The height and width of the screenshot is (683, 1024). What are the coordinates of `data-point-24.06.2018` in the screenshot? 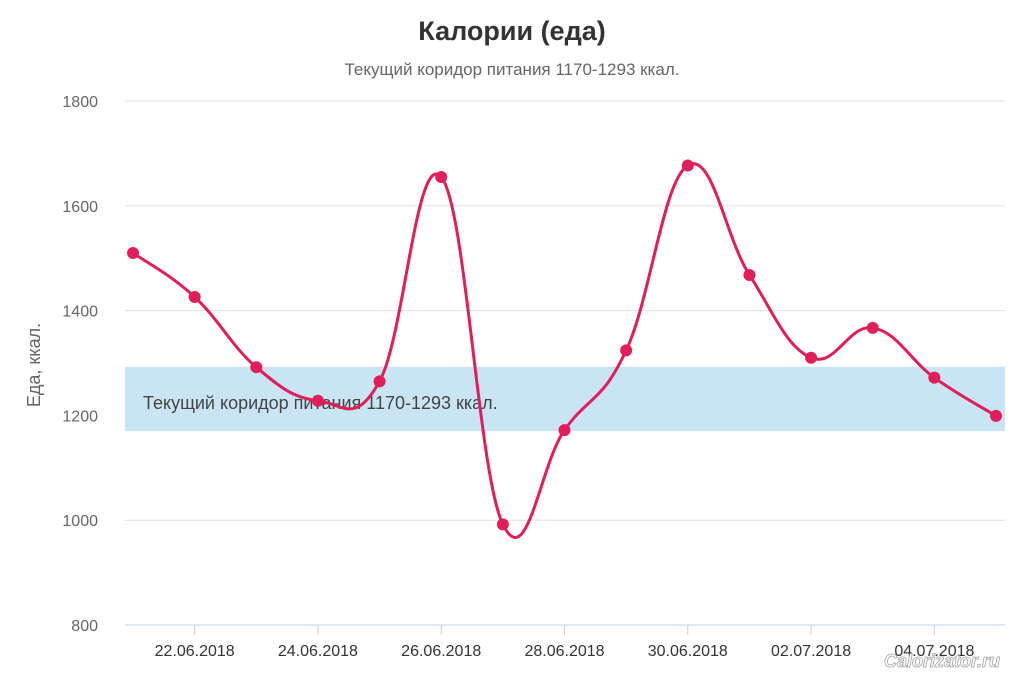 It's located at (317, 400).